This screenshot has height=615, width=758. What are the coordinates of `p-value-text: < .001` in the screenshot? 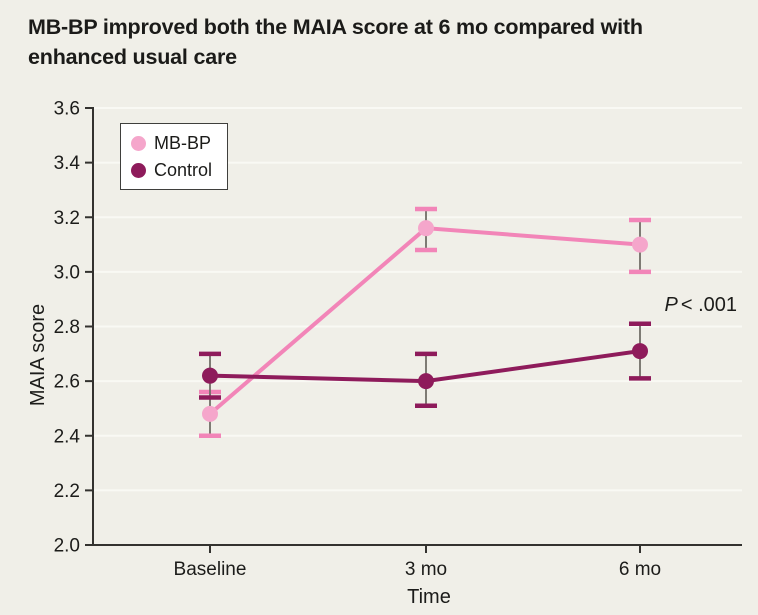 It's located at (709, 305).